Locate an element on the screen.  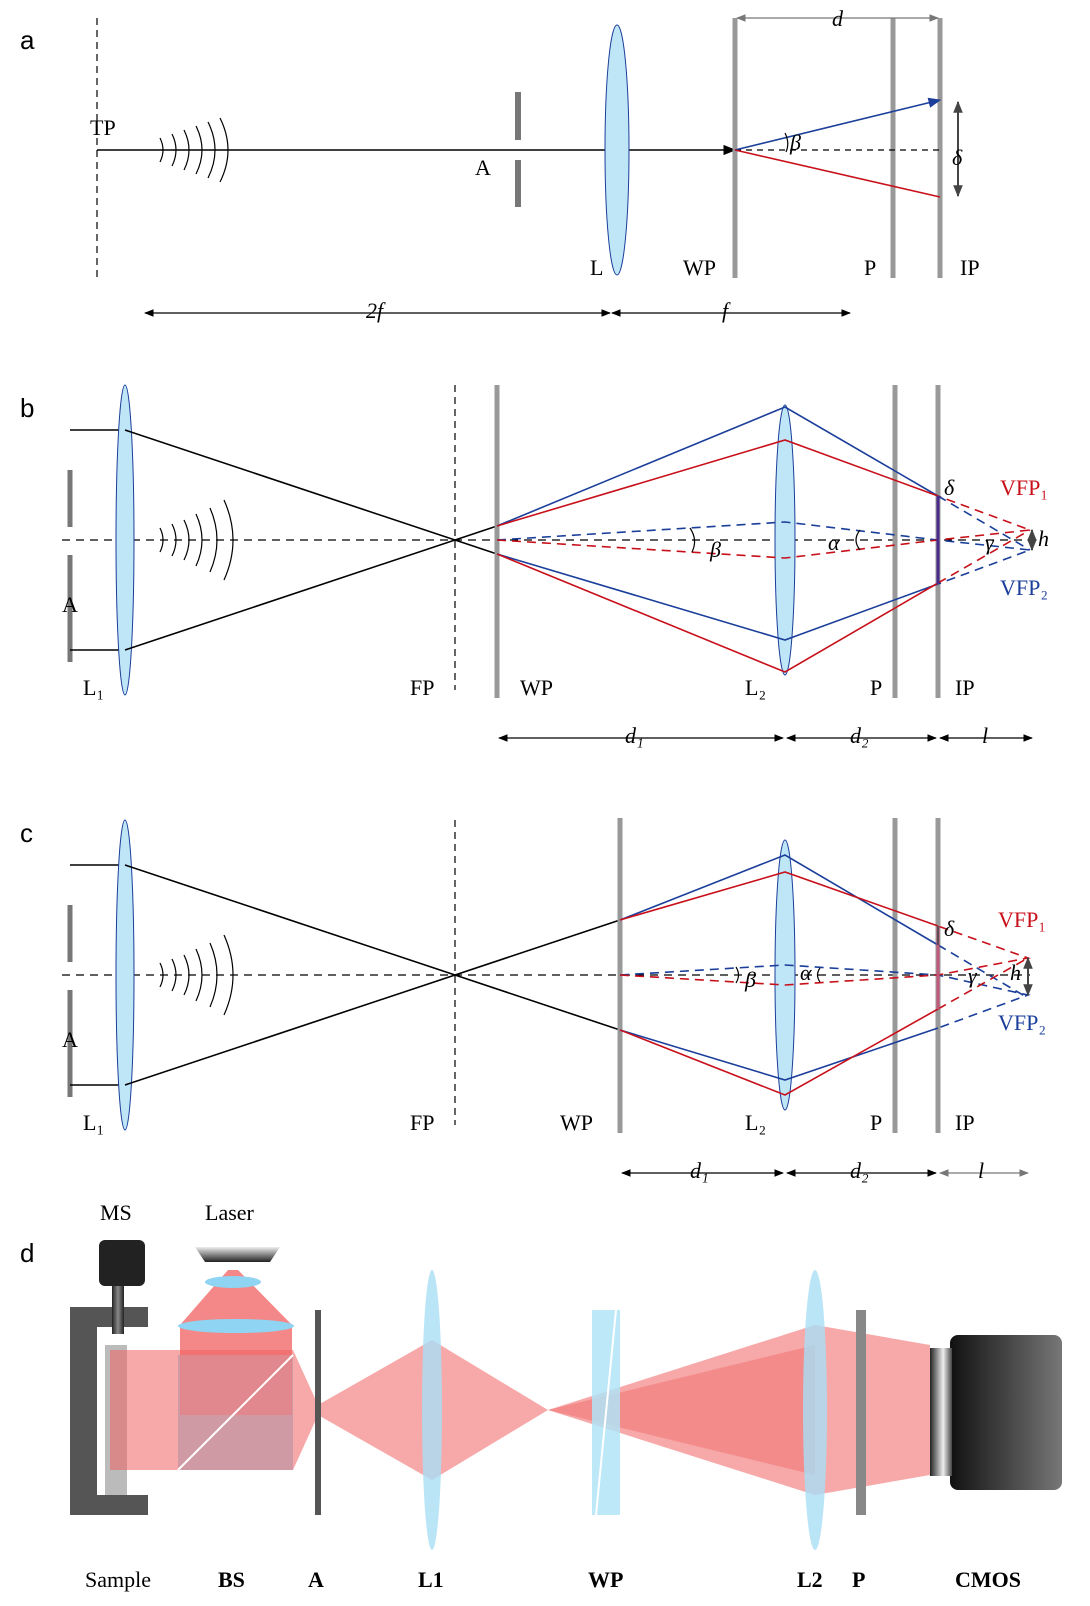
label-two-f: 2f is located at coordinates (376, 310).